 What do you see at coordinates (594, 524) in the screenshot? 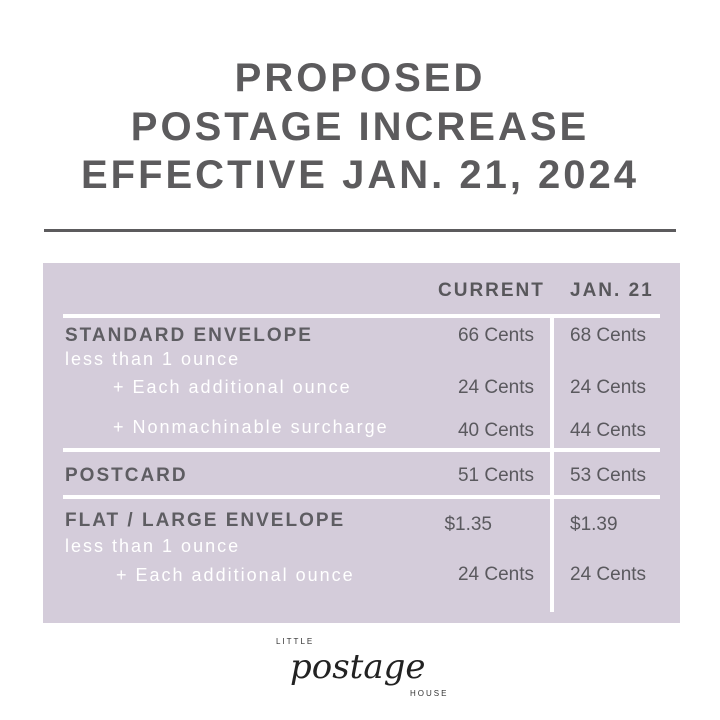
I see `flat-new: $1.39` at bounding box center [594, 524].